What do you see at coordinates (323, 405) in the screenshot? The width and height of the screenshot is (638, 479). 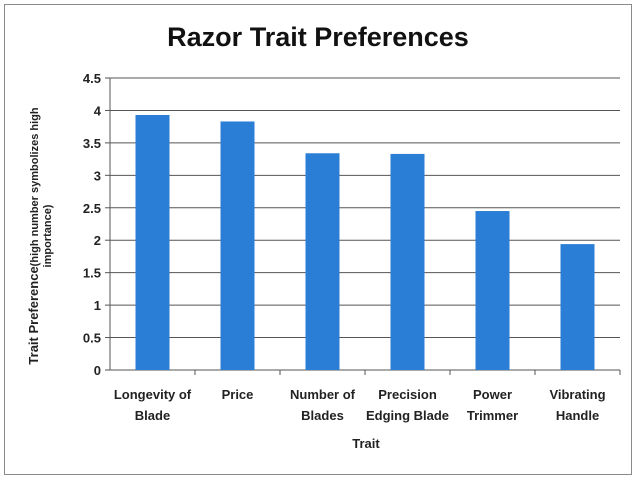 I see `x-category-label: Number of Blades` at bounding box center [323, 405].